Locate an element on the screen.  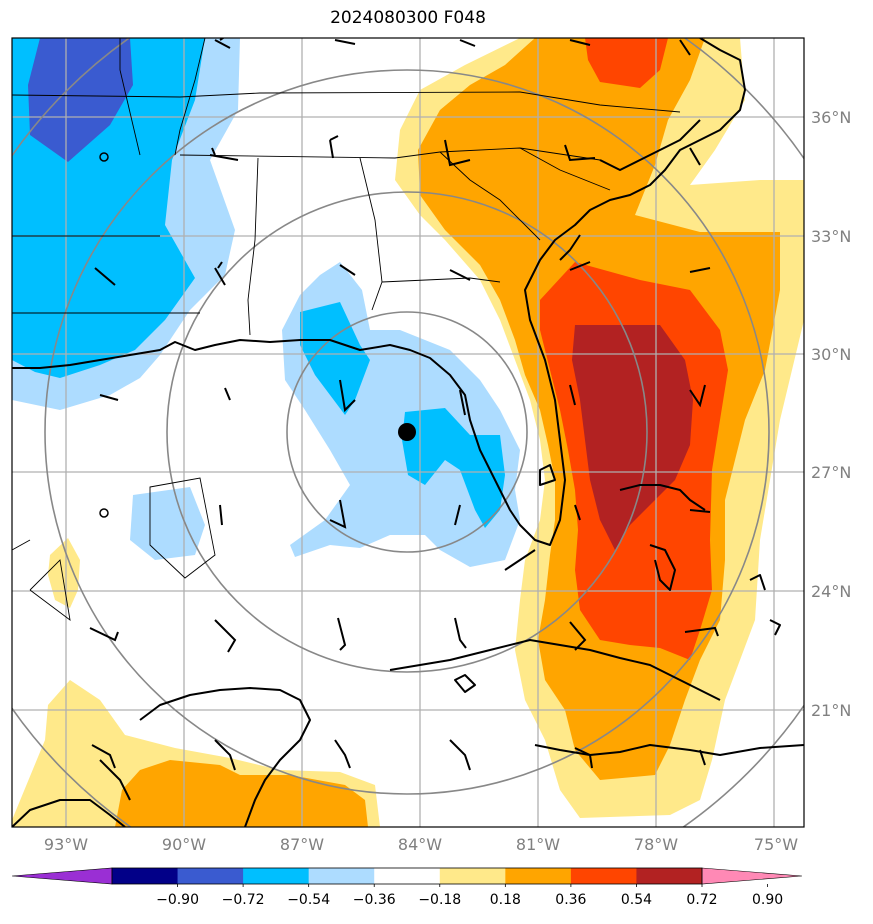
lat-label: 21°N is located at coordinates (831, 710).